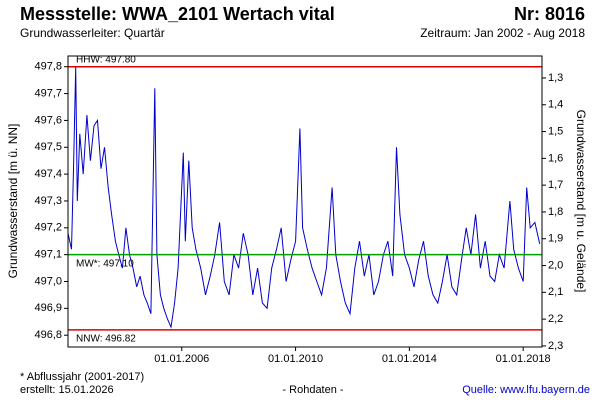  Describe the element at coordinates (555, 105) in the screenshot. I see `y2-tick-label: 1,4` at that location.